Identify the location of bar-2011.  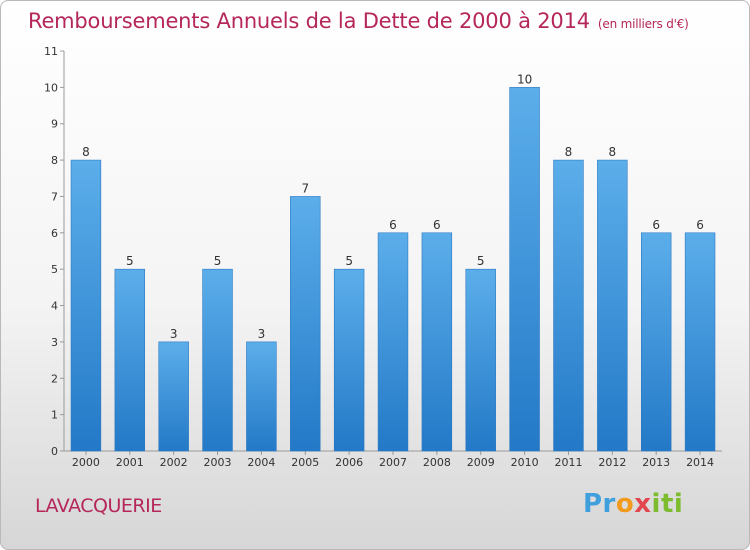
(568, 305).